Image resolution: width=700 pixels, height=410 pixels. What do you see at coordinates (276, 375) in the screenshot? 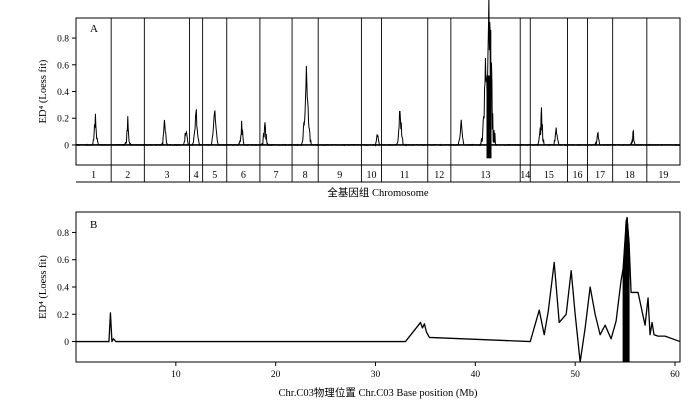
I see `x-tick-label: 20` at bounding box center [276, 375].